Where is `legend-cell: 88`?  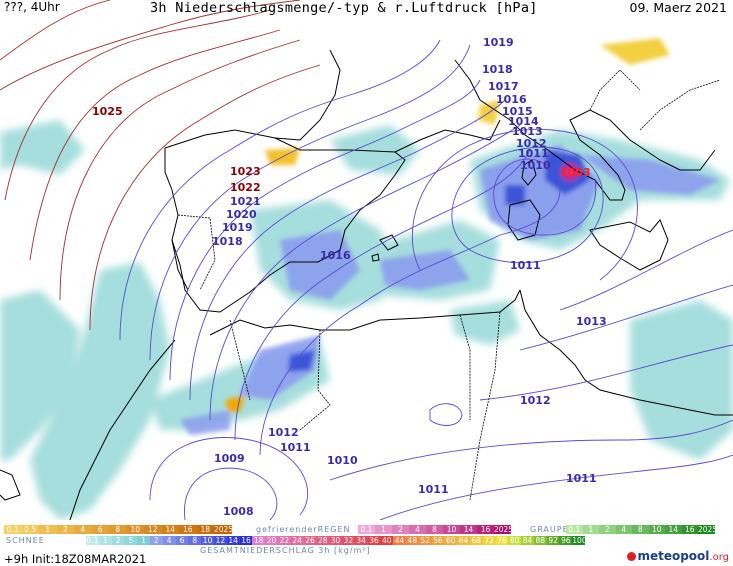
legend-cell: 88 is located at coordinates (540, 540).